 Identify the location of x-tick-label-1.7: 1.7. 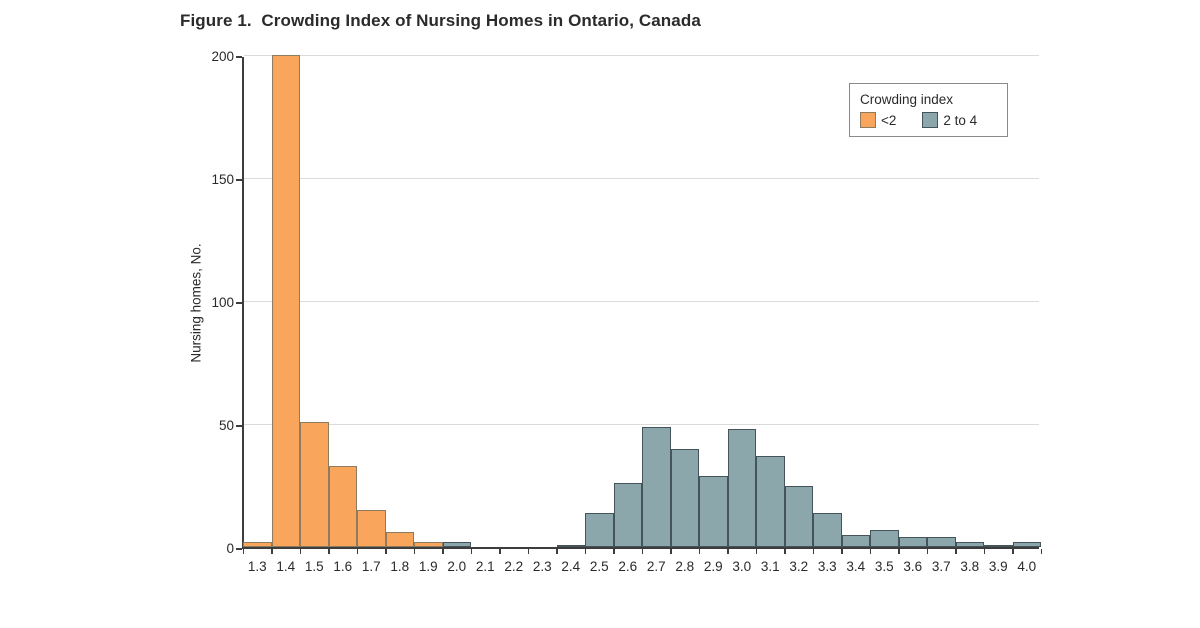
(371, 566).